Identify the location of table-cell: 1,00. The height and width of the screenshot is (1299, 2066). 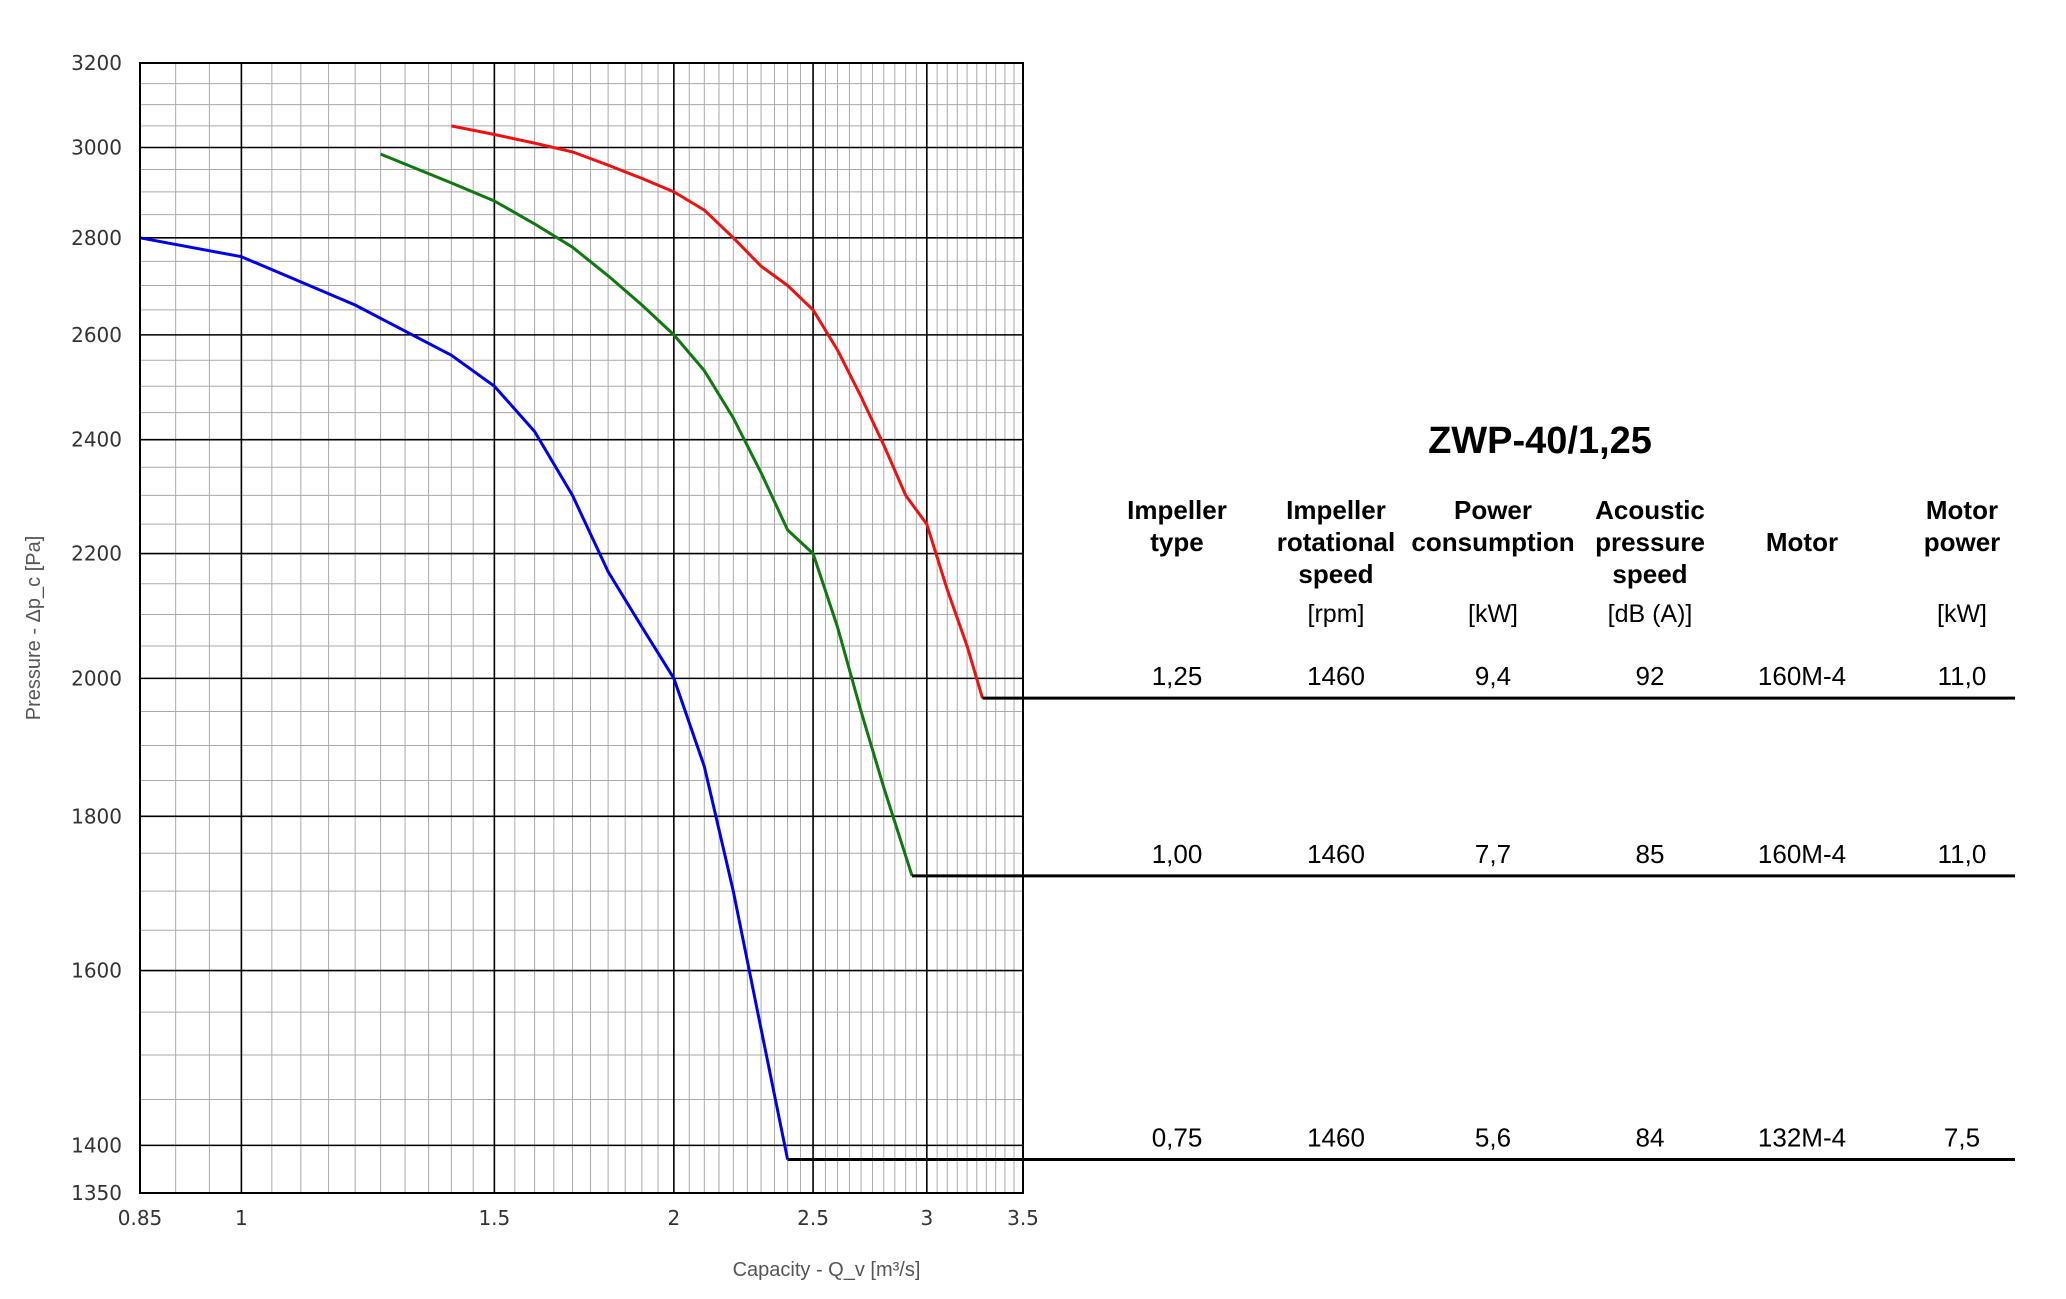
(1177, 854).